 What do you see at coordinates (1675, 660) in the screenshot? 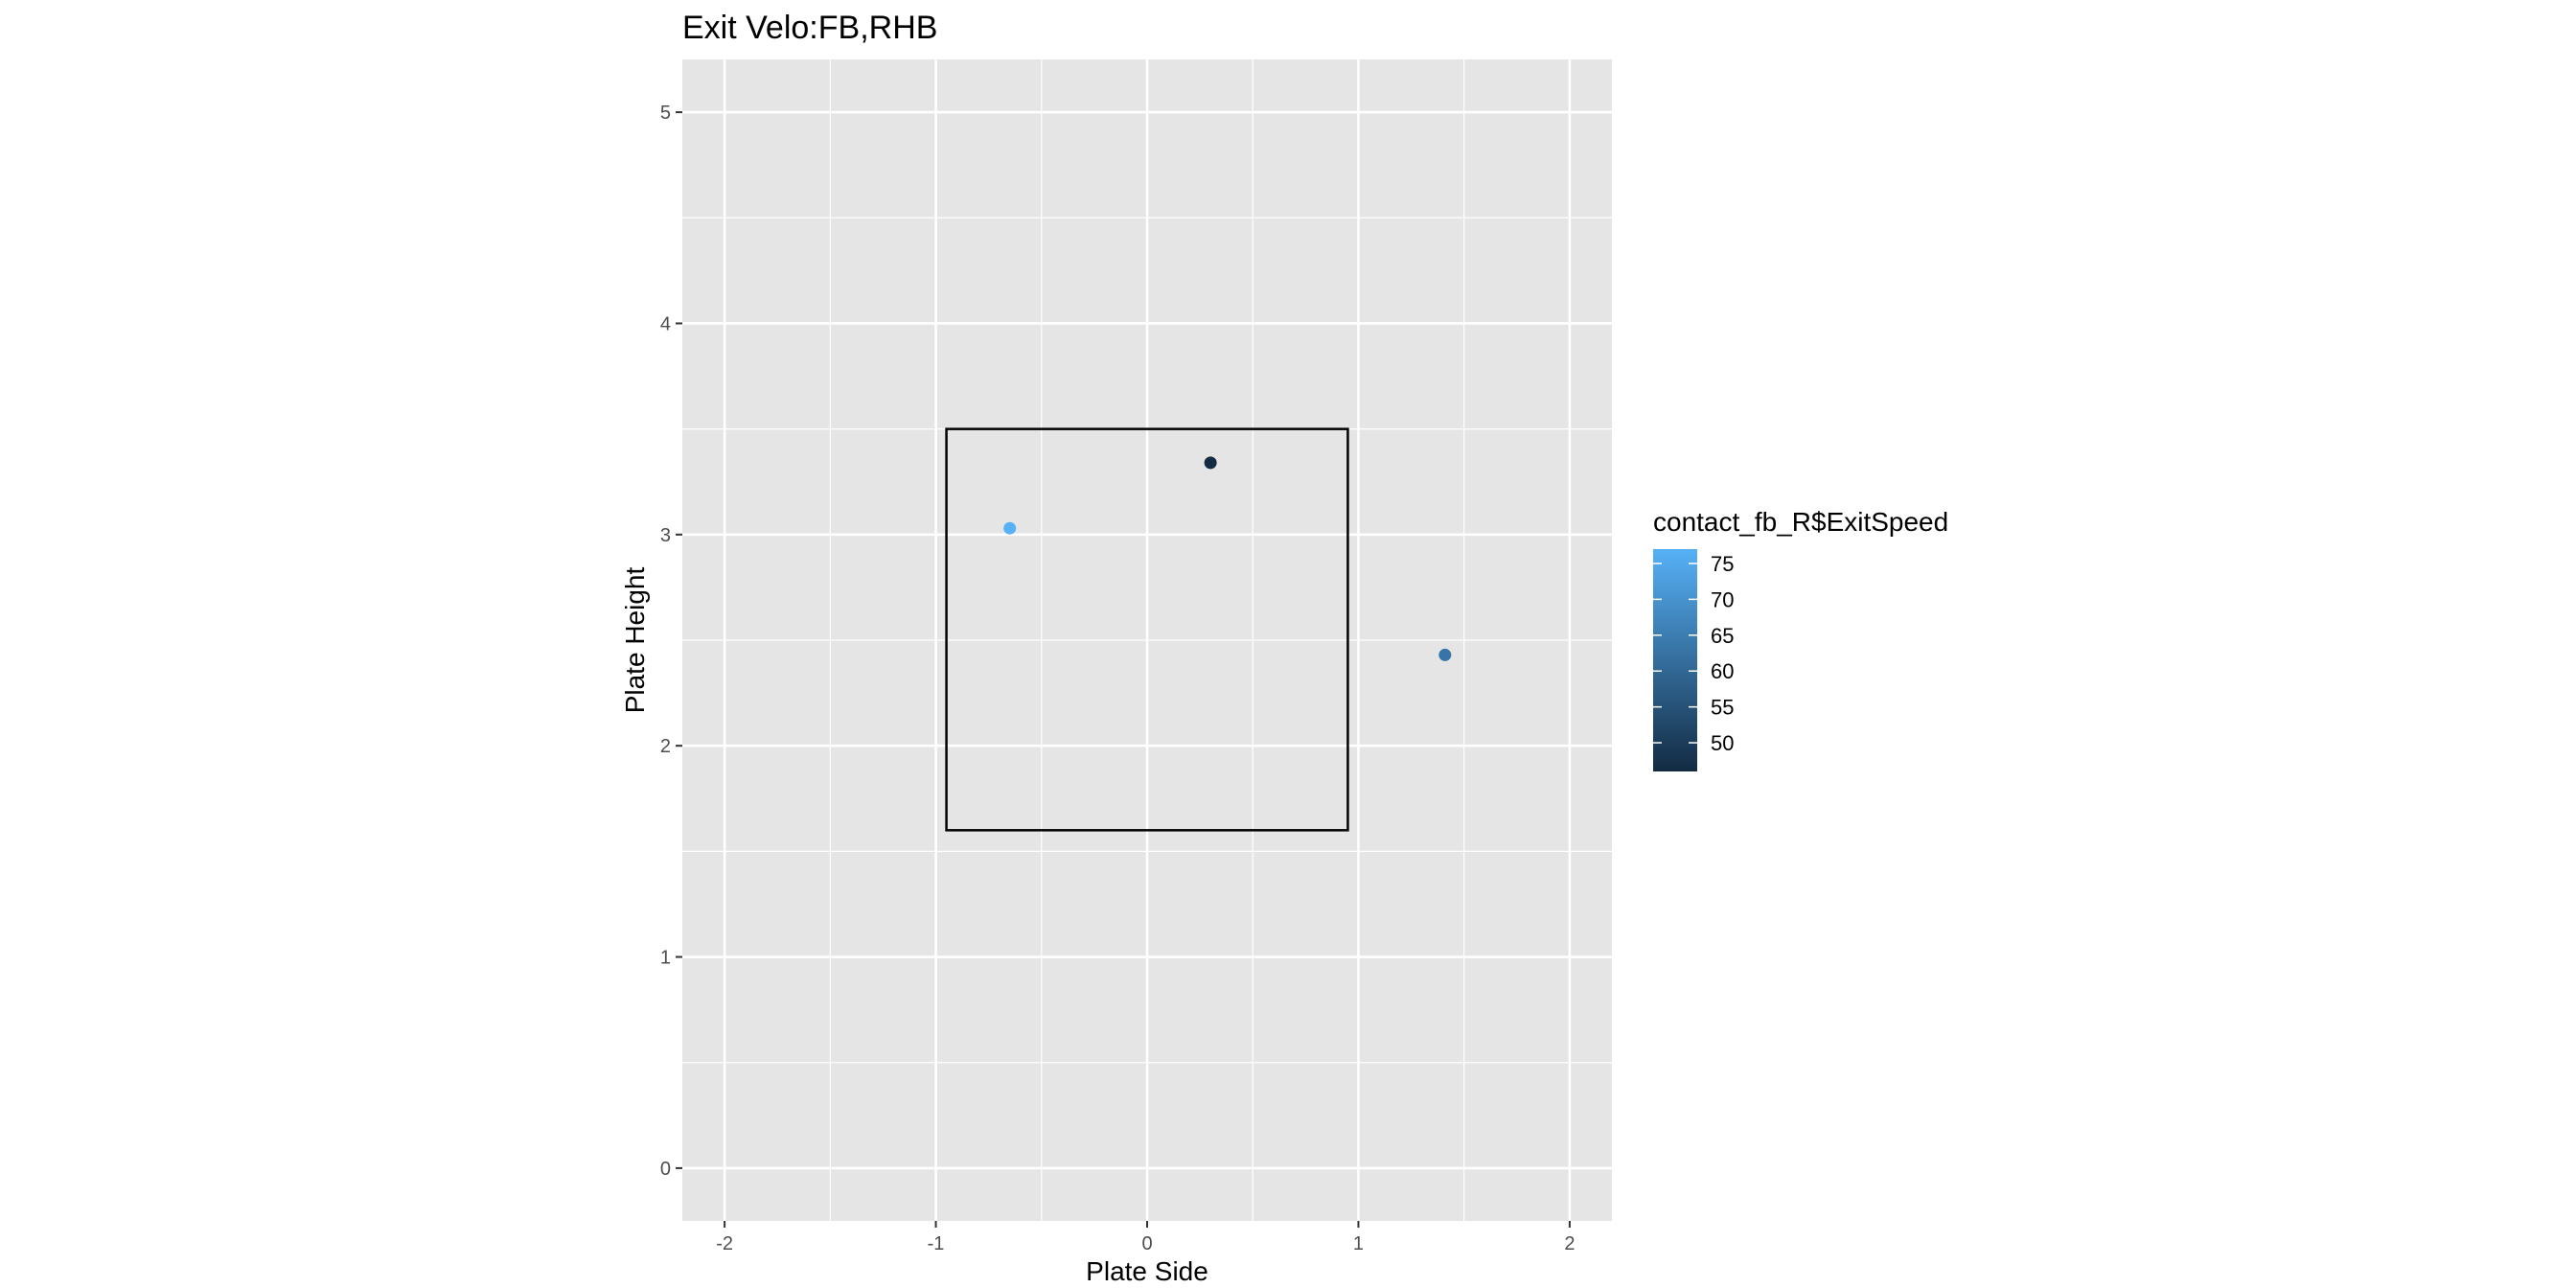
I see `legend-color-bar` at bounding box center [1675, 660].